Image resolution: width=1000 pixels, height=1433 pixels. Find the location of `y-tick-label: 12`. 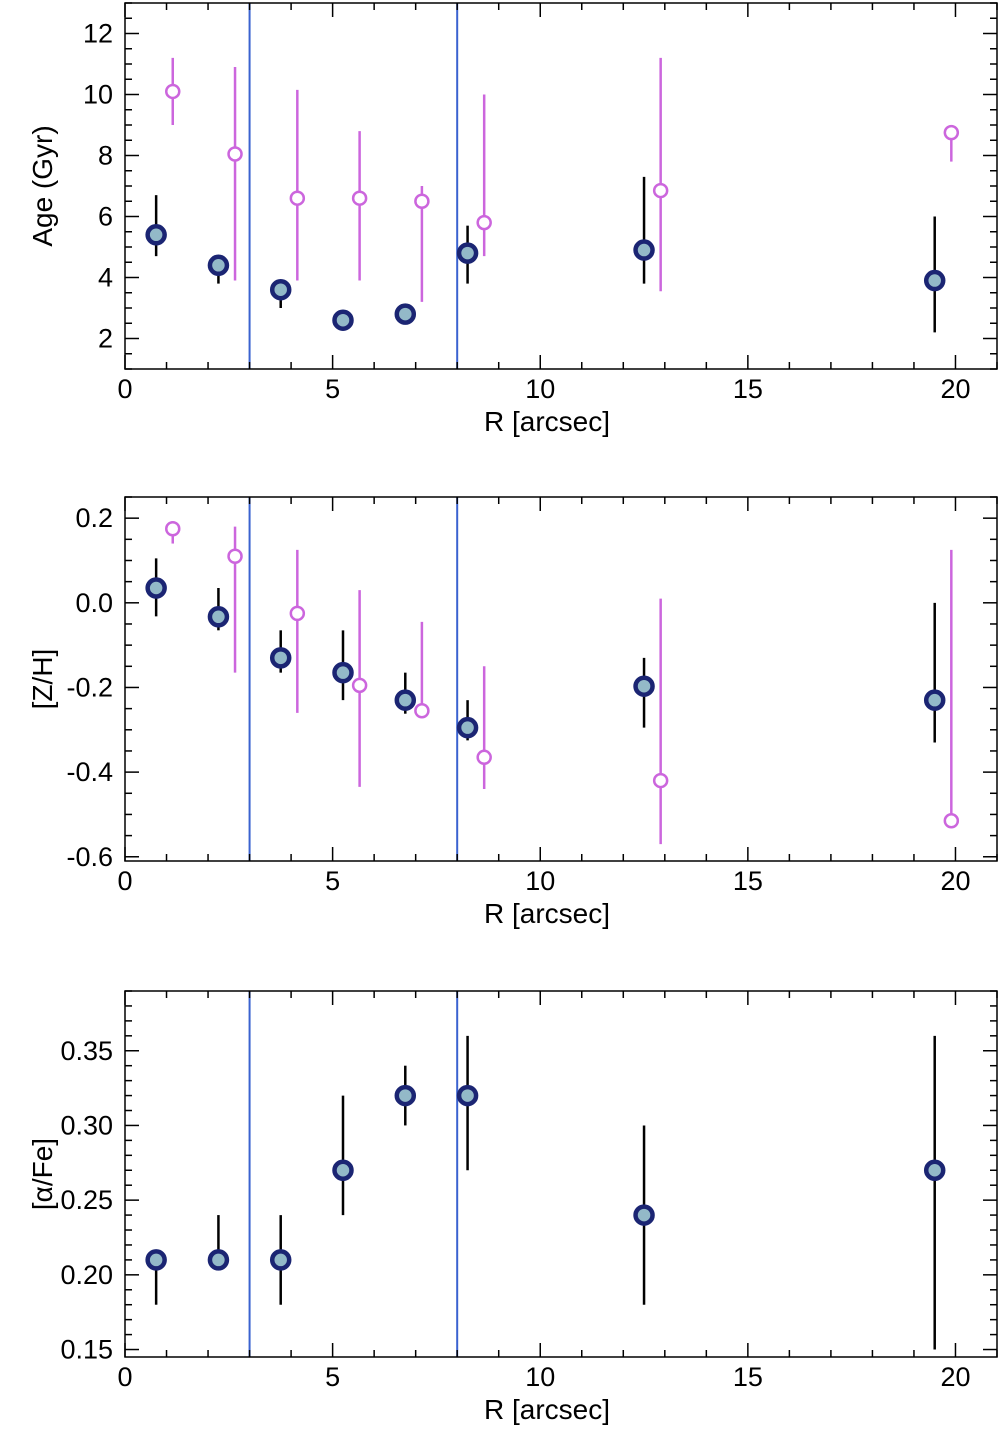

y-tick-label: 12 is located at coordinates (98, 34).